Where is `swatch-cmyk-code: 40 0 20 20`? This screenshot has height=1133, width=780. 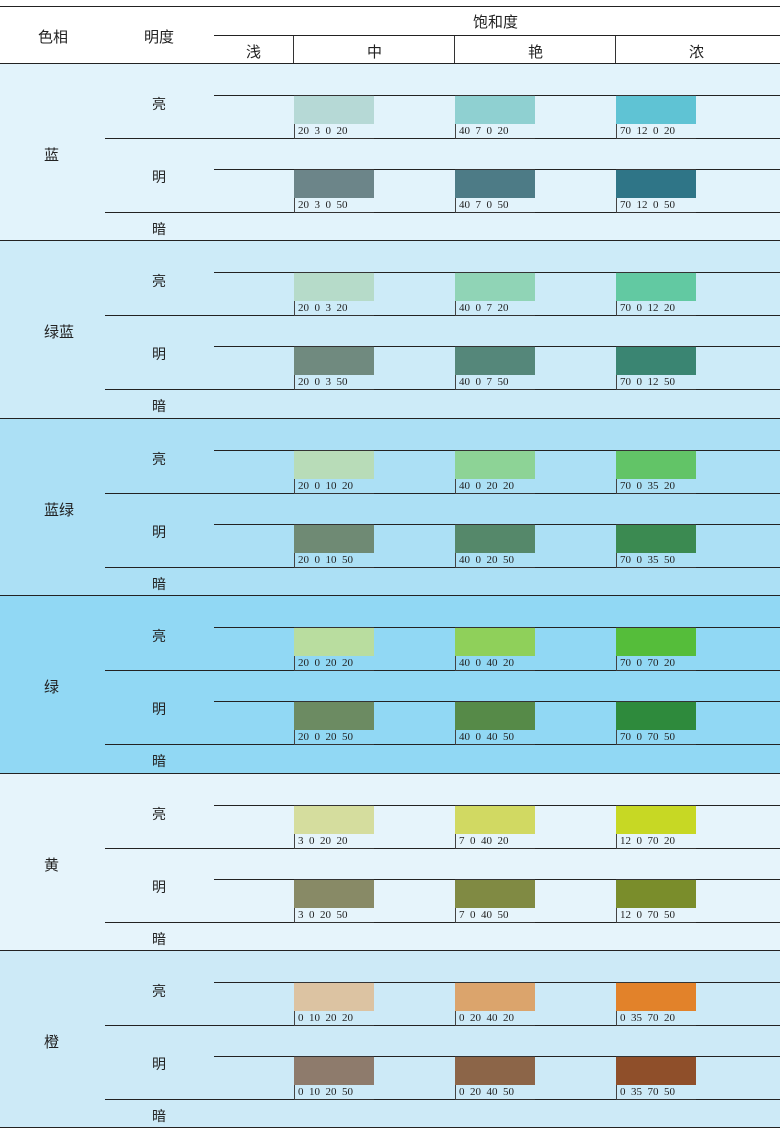
swatch-cmyk-code: 40 0 20 20 is located at coordinates (495, 486).